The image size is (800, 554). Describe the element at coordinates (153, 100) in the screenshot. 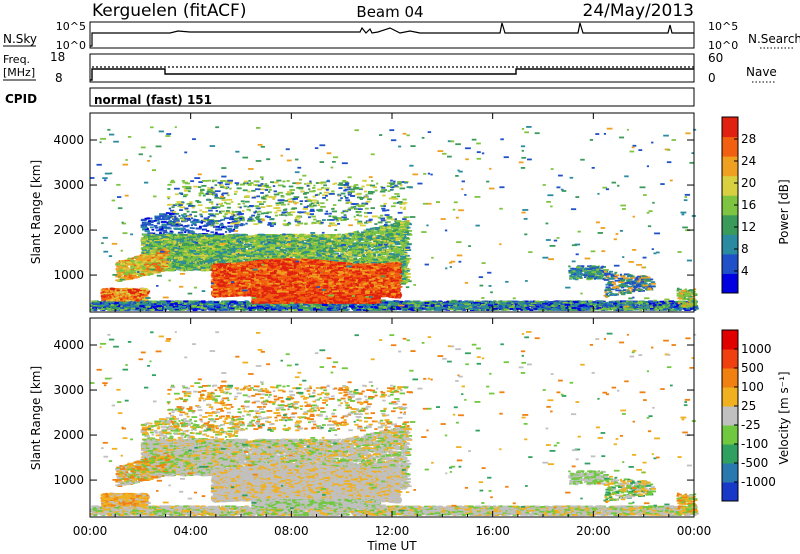

I see `cpid-value: normal (fast) 151` at that location.